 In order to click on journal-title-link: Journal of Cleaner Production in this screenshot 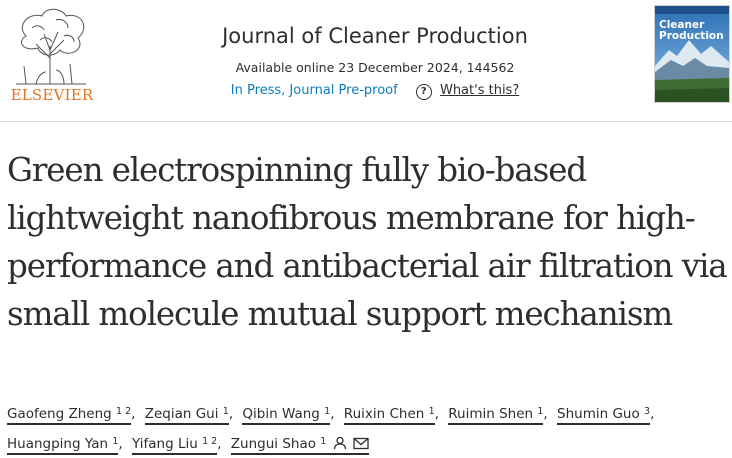, I will do `click(375, 36)`.